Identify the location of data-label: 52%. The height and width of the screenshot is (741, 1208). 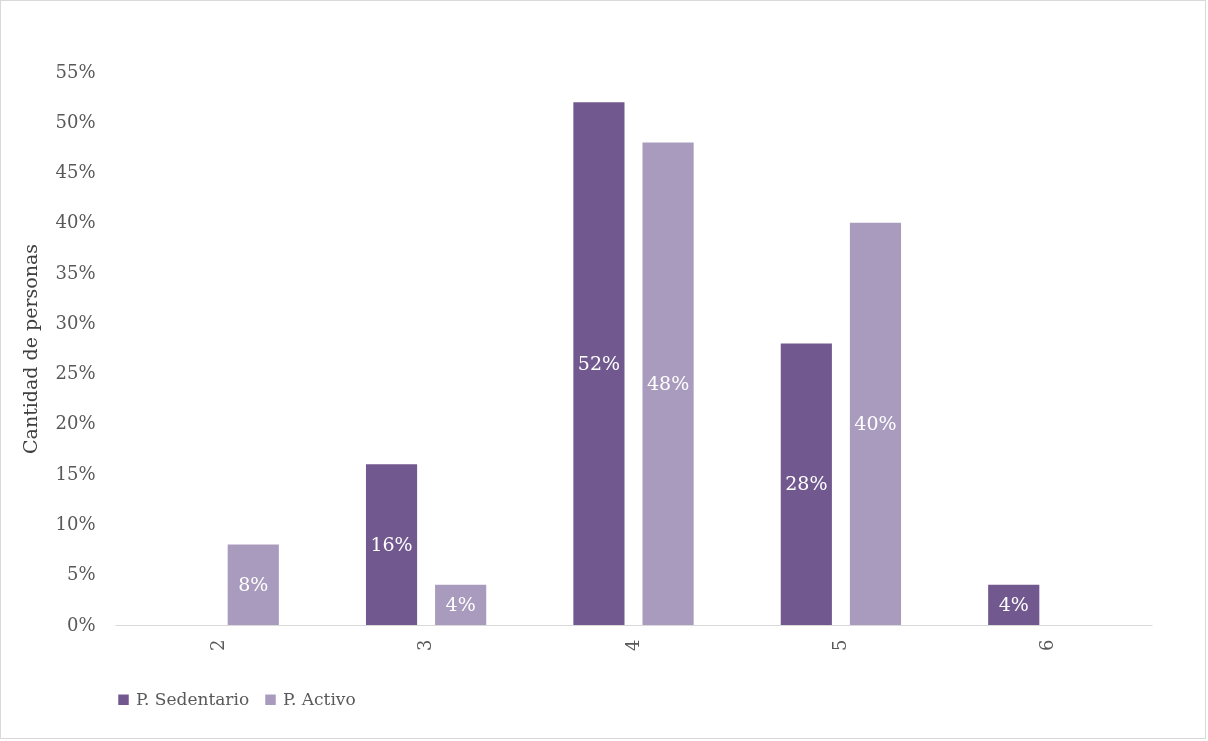
(599, 362).